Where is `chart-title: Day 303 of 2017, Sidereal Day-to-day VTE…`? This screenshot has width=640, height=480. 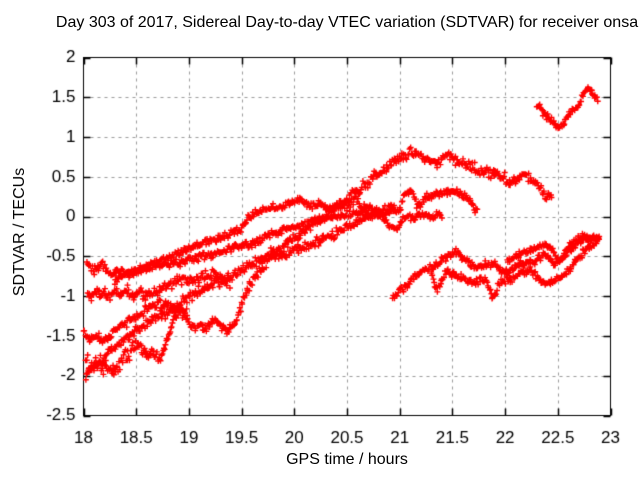 chart-title: Day 303 of 2017, Sidereal Day-to-day VTE… is located at coordinates (347, 22).